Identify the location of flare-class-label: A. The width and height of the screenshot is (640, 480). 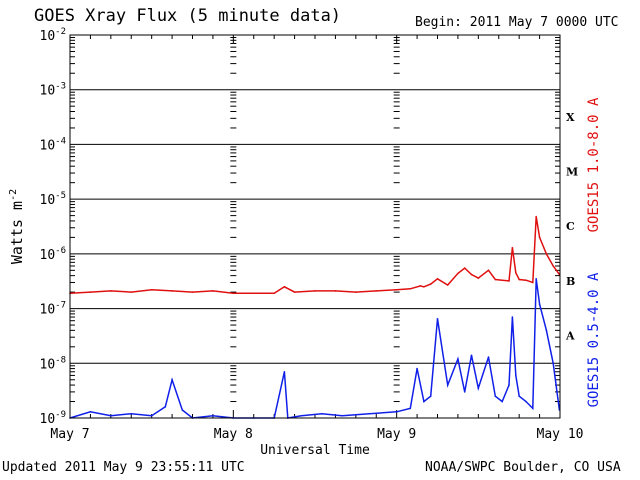
(570, 336).